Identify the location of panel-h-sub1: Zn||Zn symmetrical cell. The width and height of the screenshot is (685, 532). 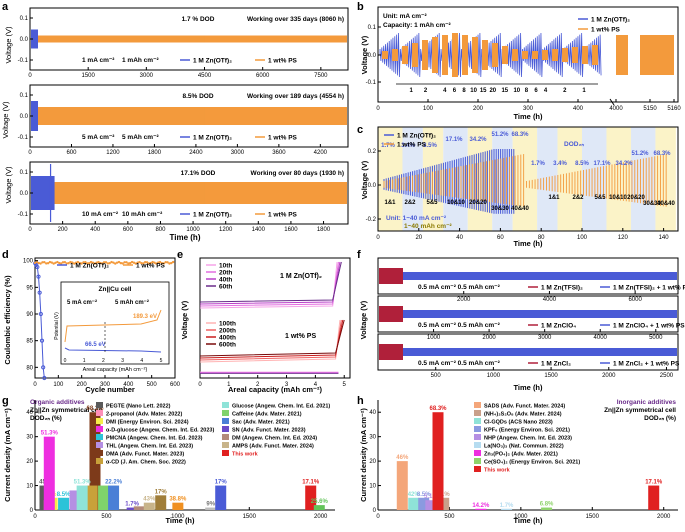
(640, 410).